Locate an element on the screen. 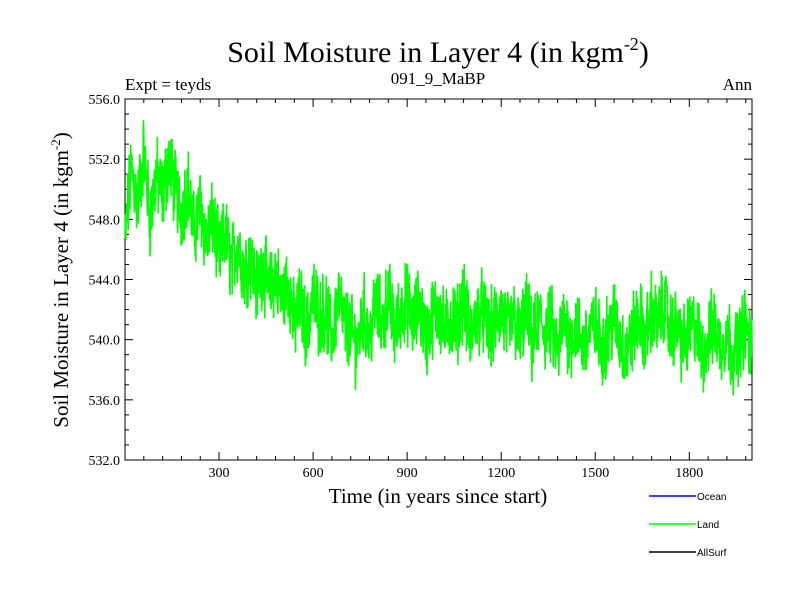  legend-label-land: Land is located at coordinates (708, 525).